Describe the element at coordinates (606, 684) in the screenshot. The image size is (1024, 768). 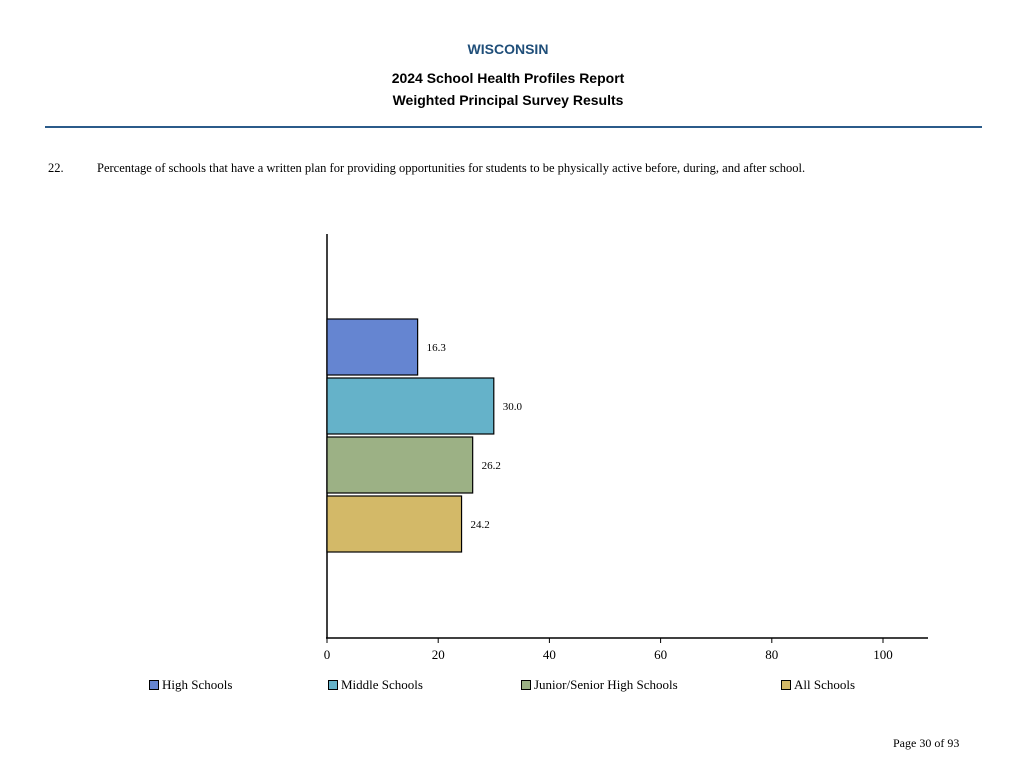
I see `legend-label: Junior/Senior High Schools` at that location.